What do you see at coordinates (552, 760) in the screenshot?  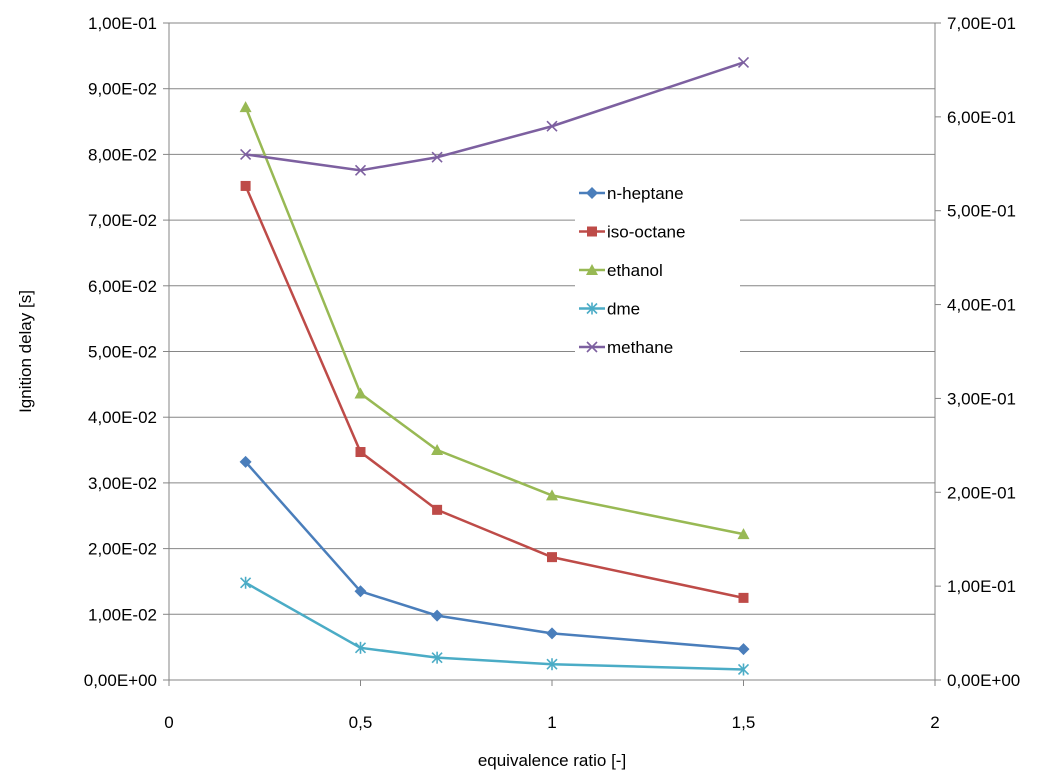 I see `x-axis-title: equivalence ratio [-]` at bounding box center [552, 760].